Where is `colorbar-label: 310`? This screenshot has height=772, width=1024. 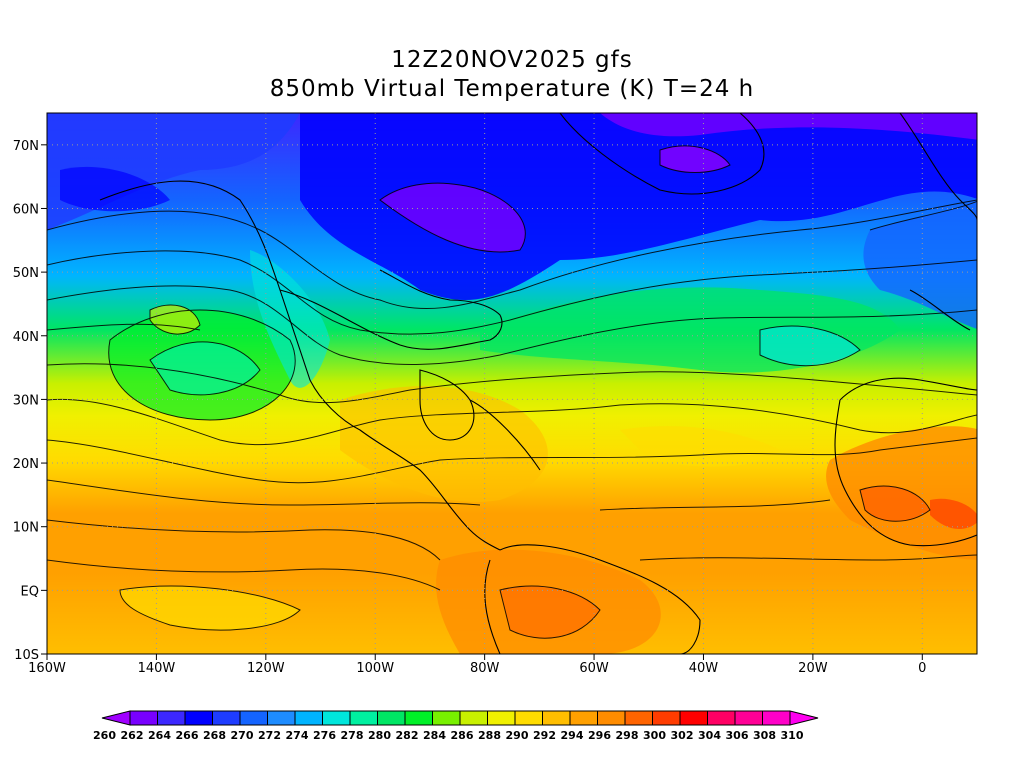 colorbar-label: 310 is located at coordinates (792, 735).